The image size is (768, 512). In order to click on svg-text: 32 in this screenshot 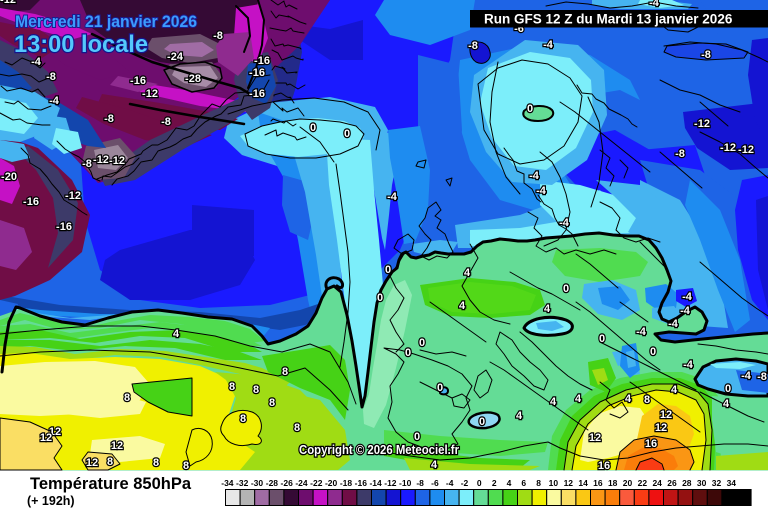, I will do `click(717, 483)`.